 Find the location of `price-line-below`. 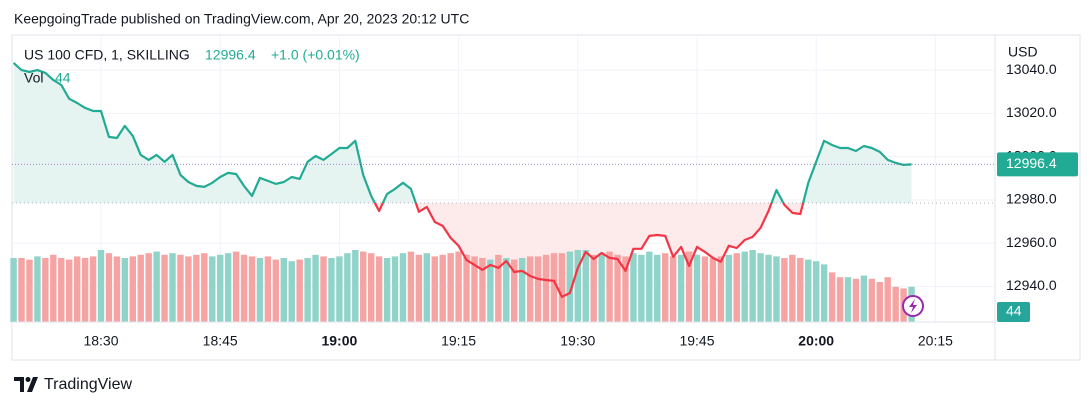

price-line-below is located at coordinates (589, 250).